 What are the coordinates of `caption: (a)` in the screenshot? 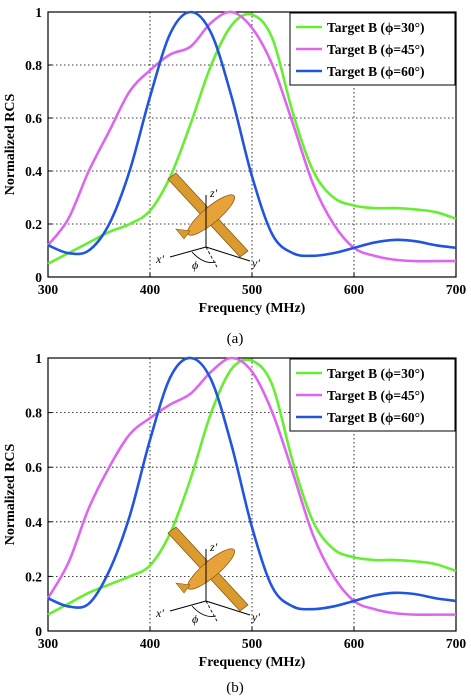 It's located at (235, 339).